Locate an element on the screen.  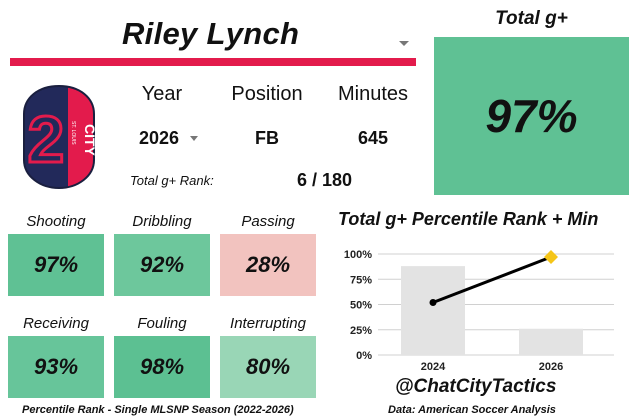
y-tick-label: 100% is located at coordinates (358, 255).